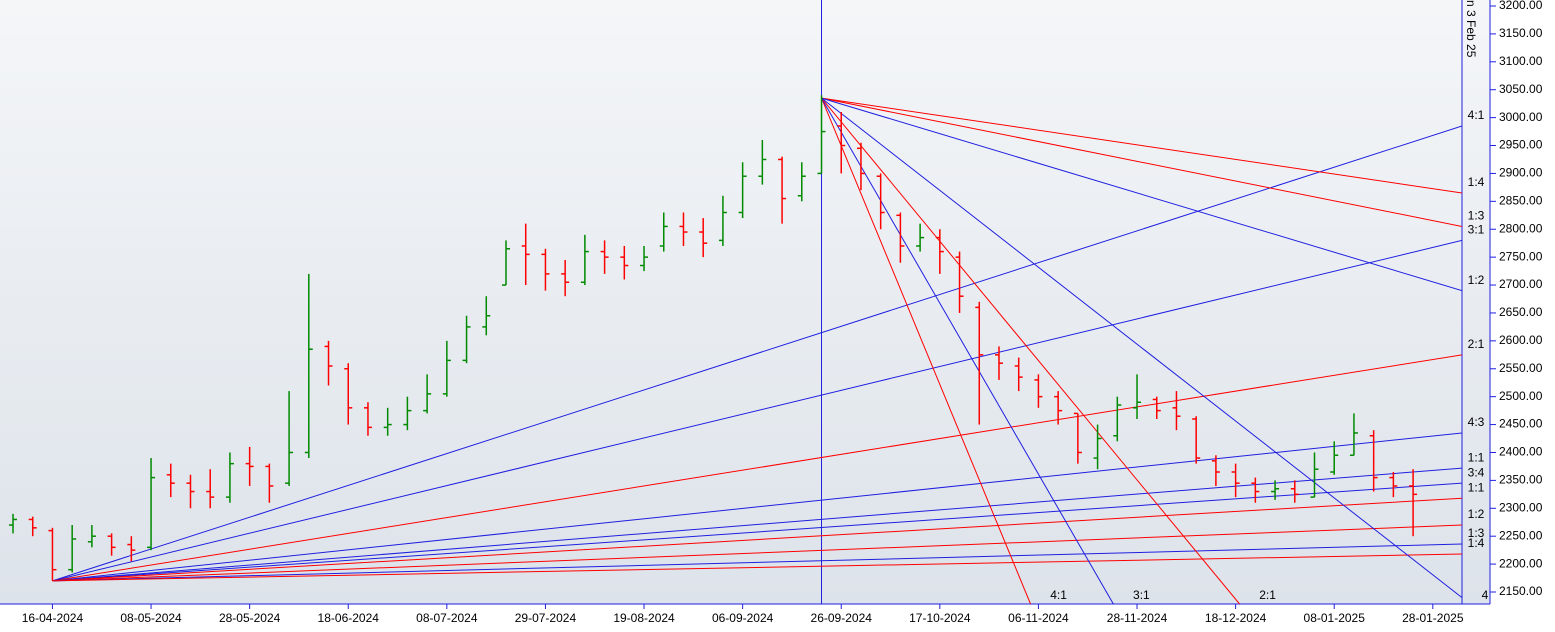 This screenshot has width=1555, height=632. I want to click on x-tick-label: 08-01-2025, so click(1335, 618).